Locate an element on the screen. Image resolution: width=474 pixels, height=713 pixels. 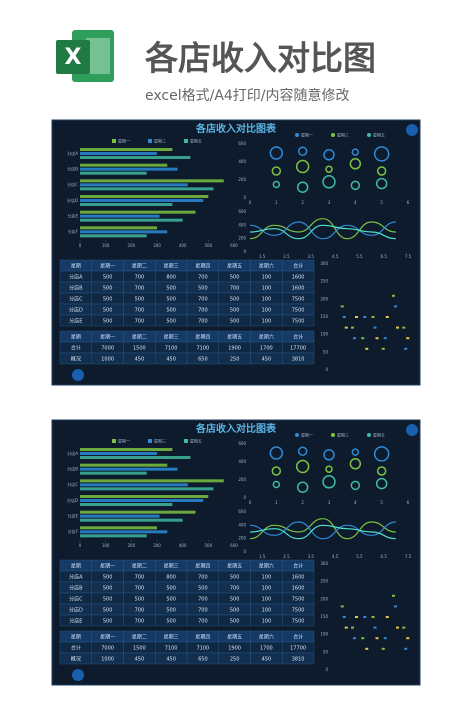
table-header: 星期三 is located at coordinates (171, 338).